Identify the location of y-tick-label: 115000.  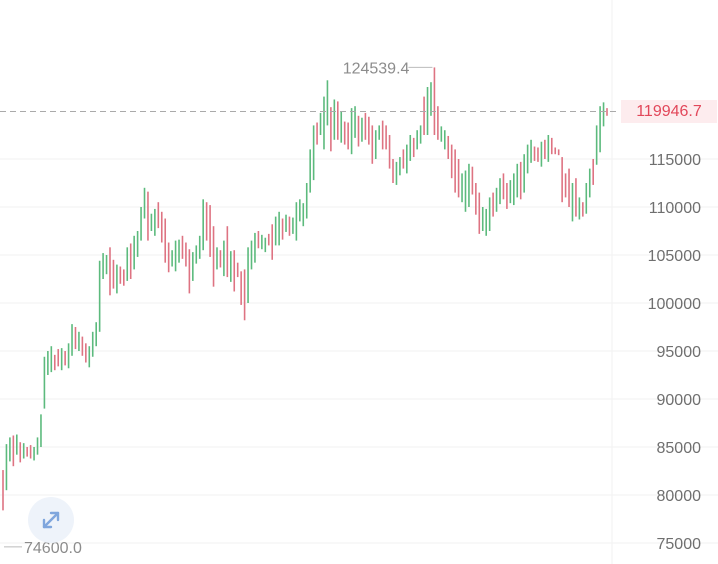
(675, 160).